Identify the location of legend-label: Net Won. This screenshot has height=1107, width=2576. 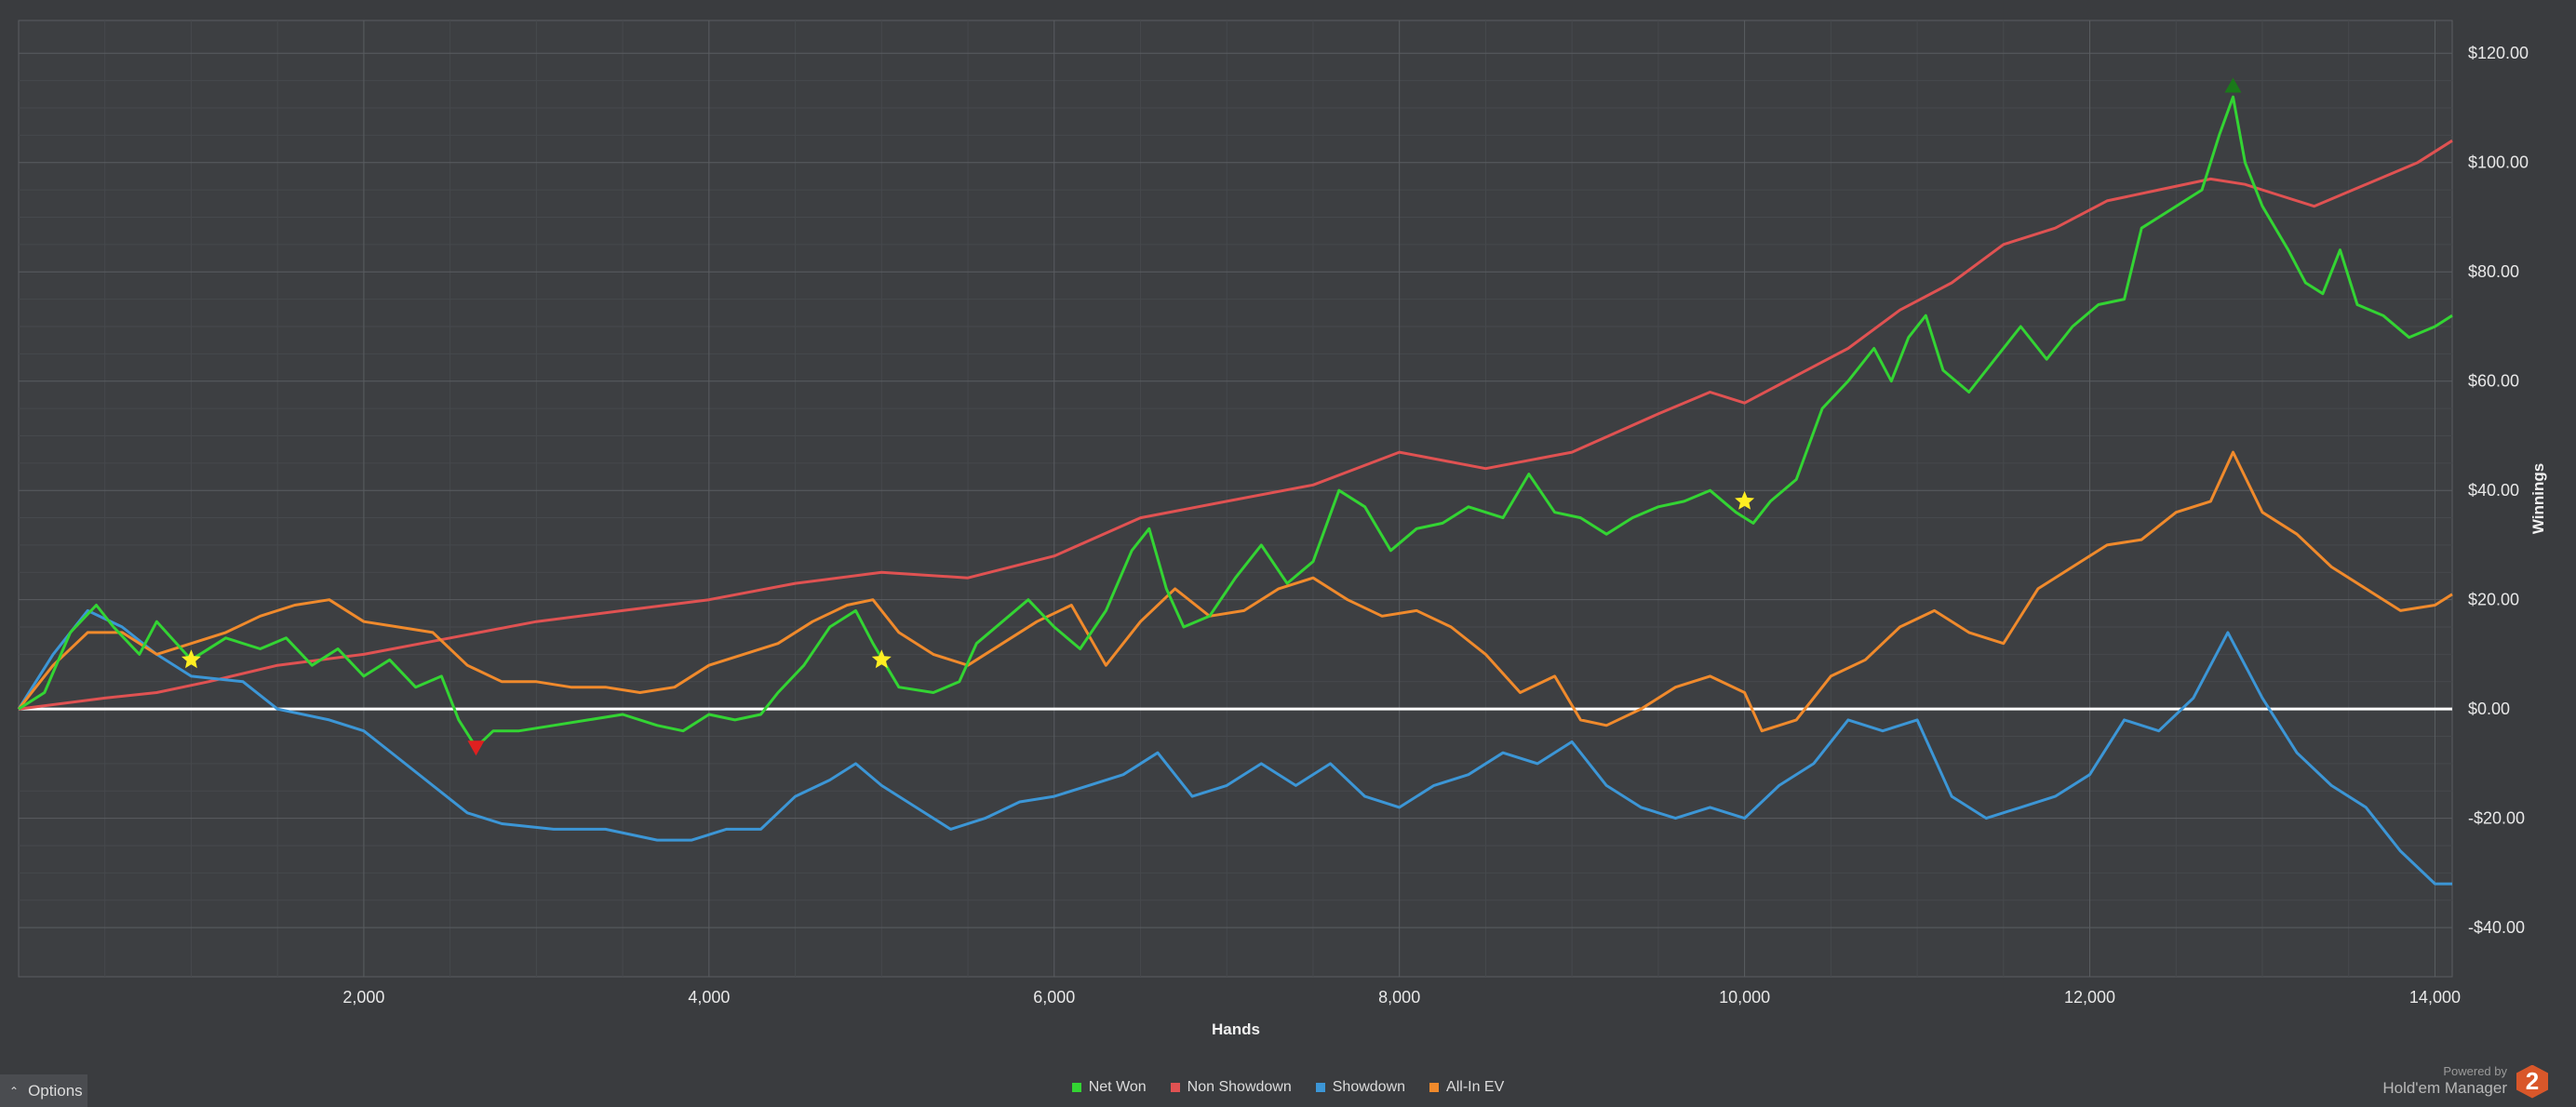
(1117, 1087).